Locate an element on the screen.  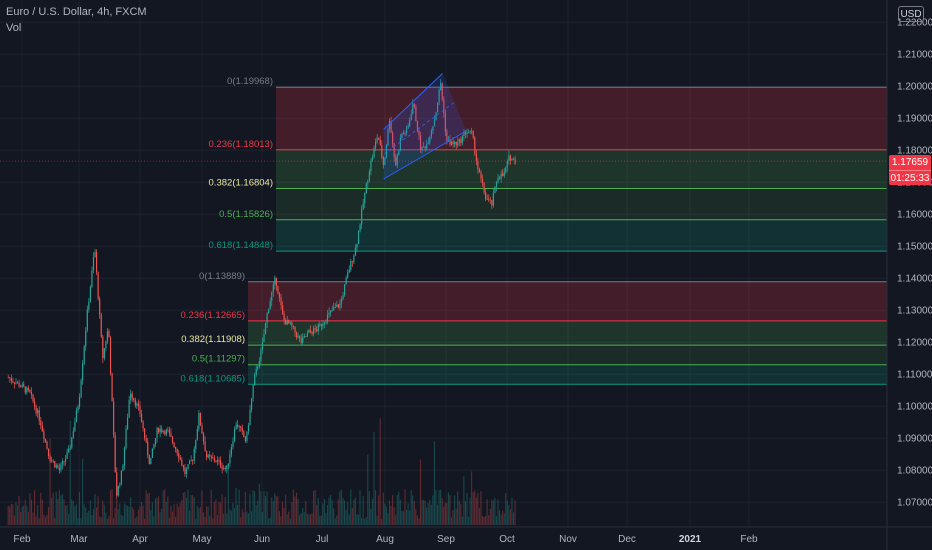
rising-channel-drawing is located at coordinates (425, 126).